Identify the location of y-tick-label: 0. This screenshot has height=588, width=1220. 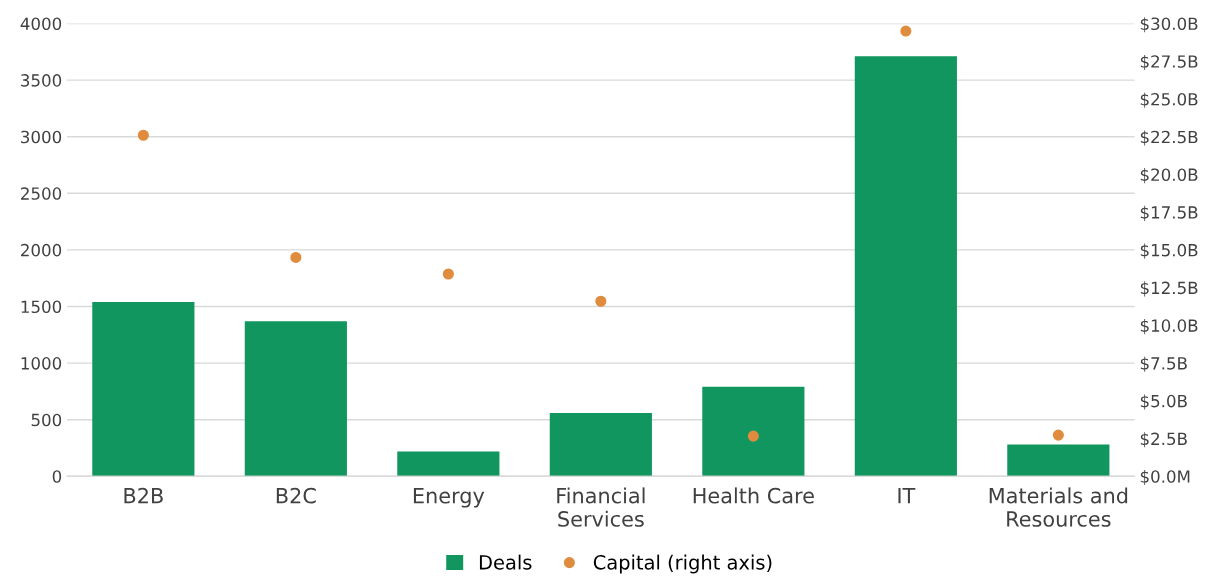
(57, 476).